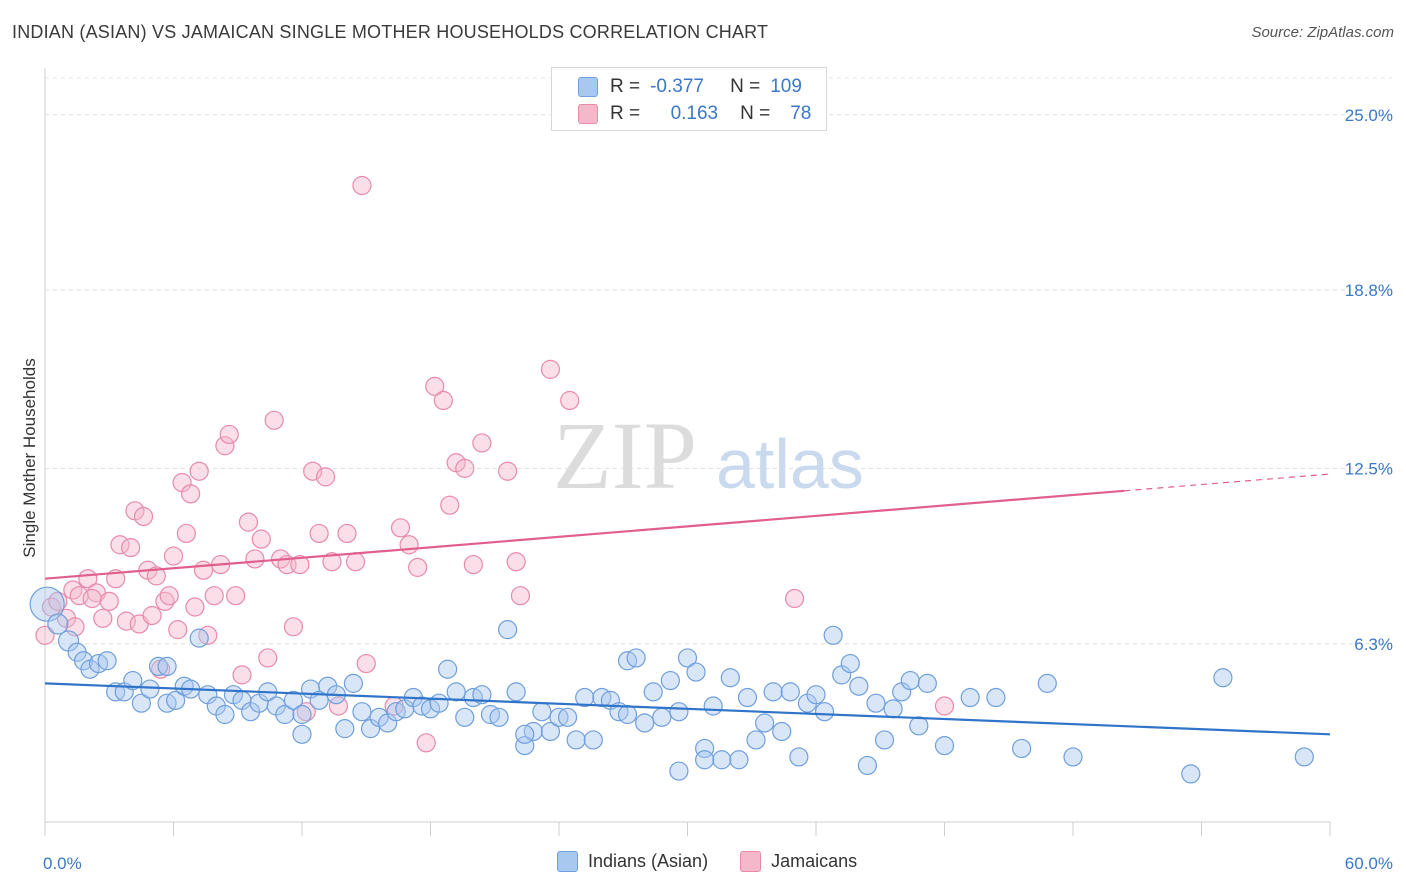  I want to click on legend-swatch-indians, so click(567, 861).